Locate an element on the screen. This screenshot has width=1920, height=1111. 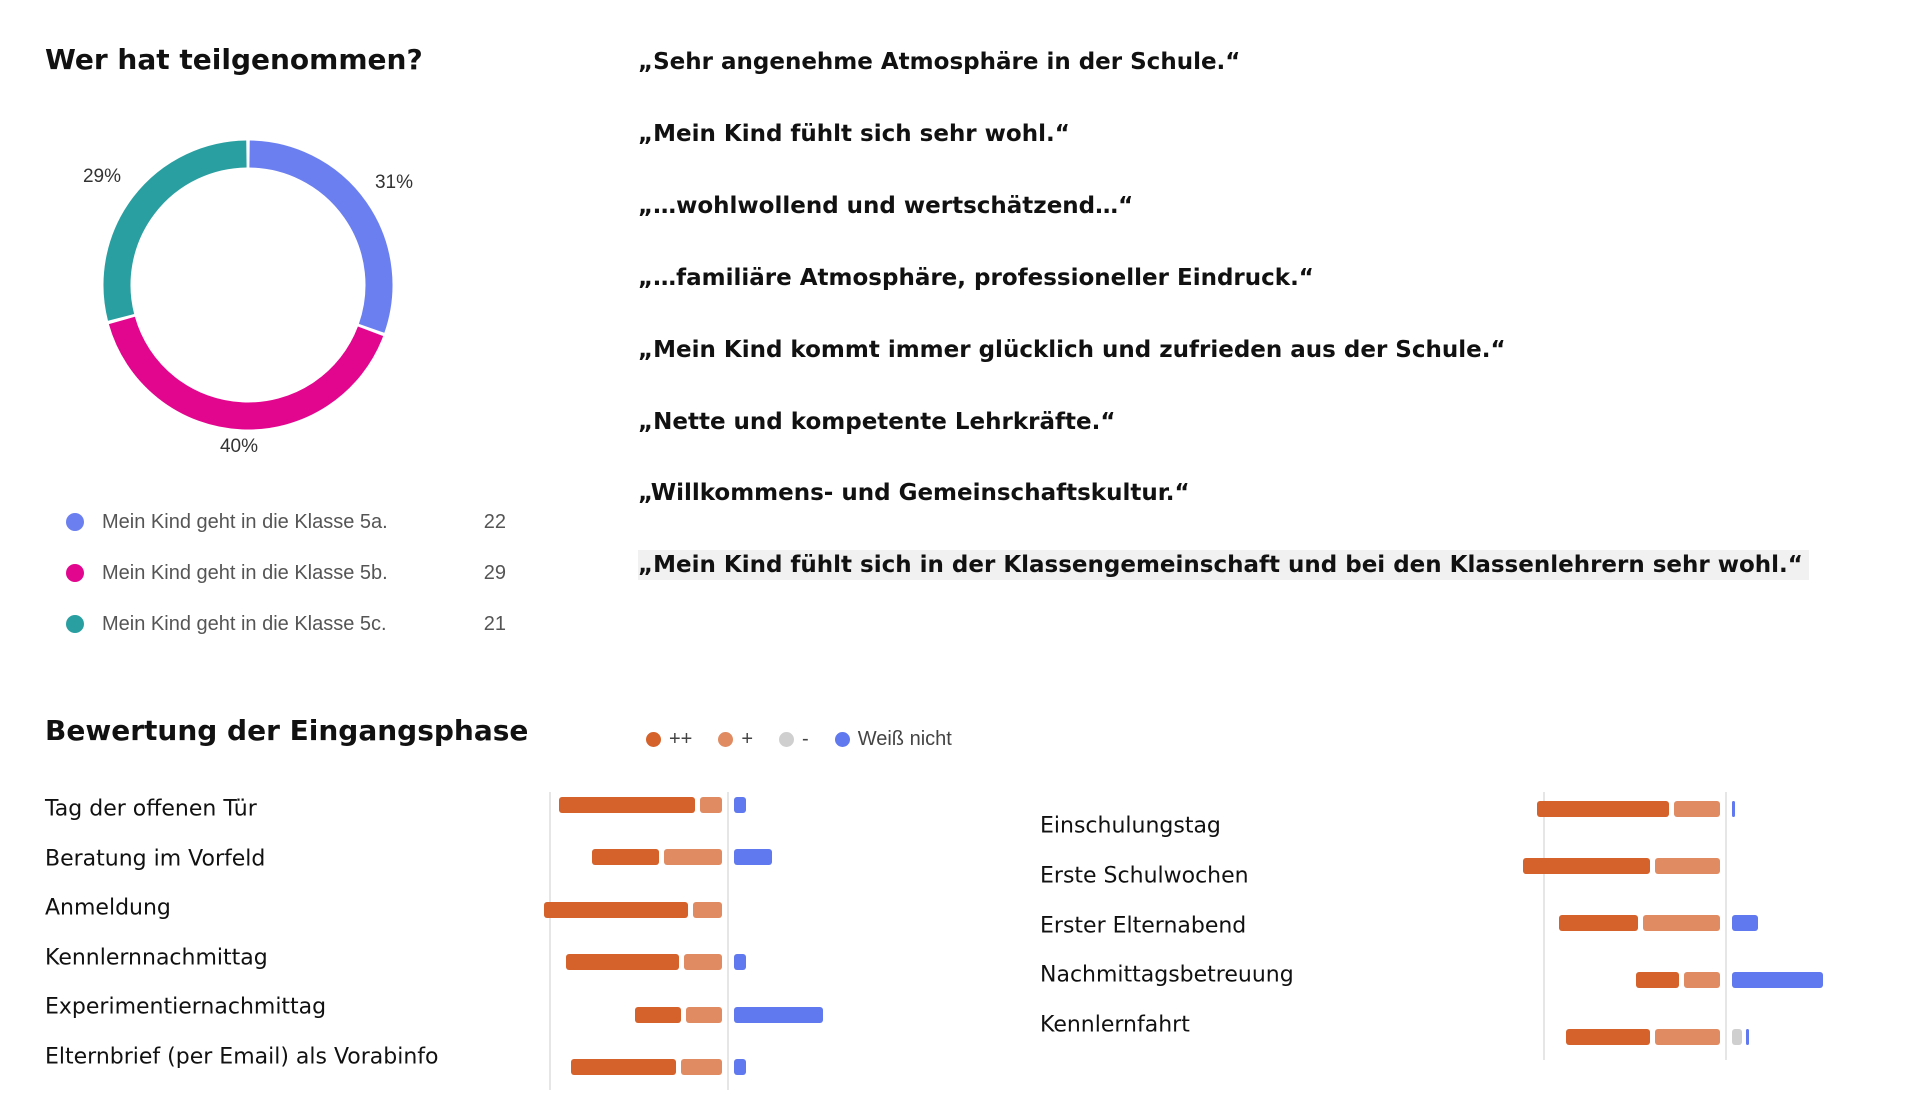
donut-percent-label: 40% is located at coordinates (239, 446).